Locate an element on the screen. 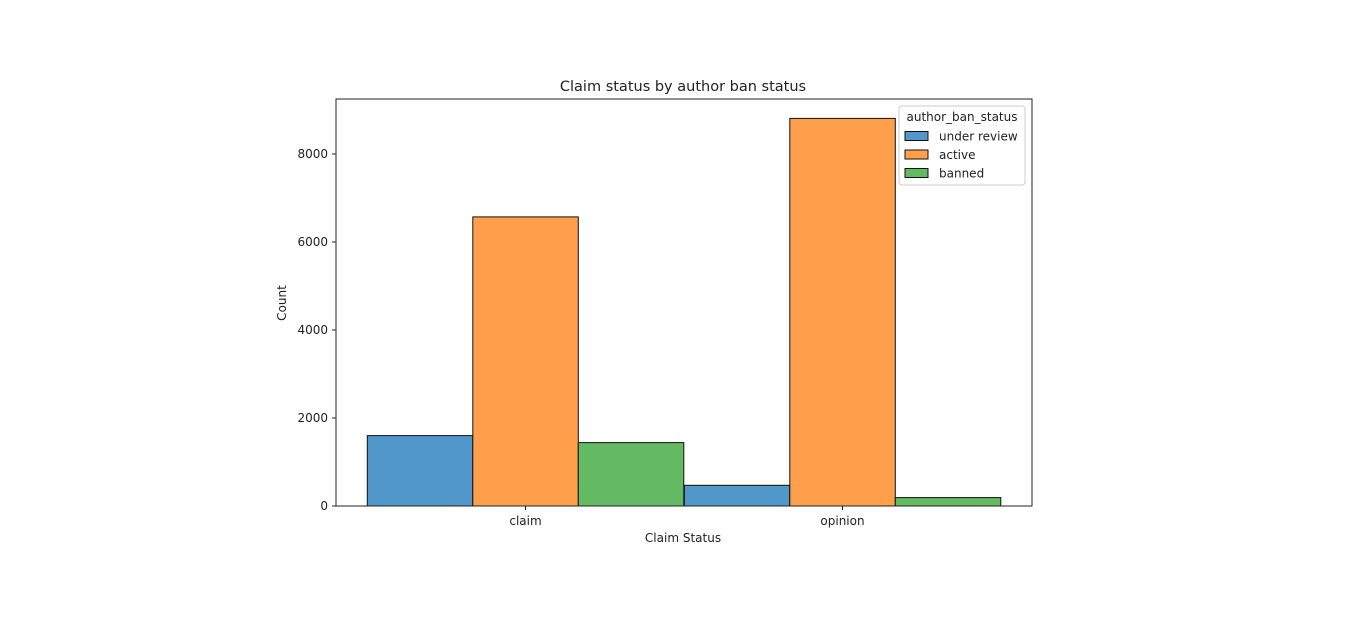 This screenshot has height=619, width=1350. y-axis: 0 2000 4000 6000 8000 is located at coordinates (316, 330).